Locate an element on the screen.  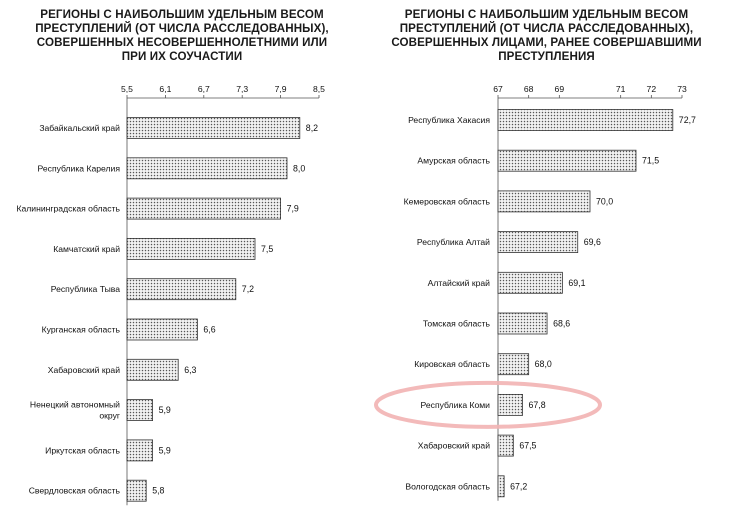
data-label: 68,0 is located at coordinates (543, 364).